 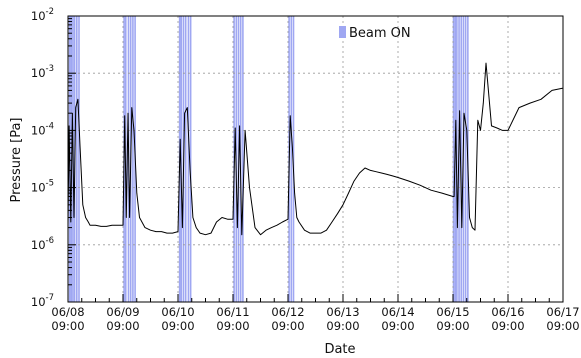 I want to click on y-tick-exponent: -3, so click(x=50, y=69).